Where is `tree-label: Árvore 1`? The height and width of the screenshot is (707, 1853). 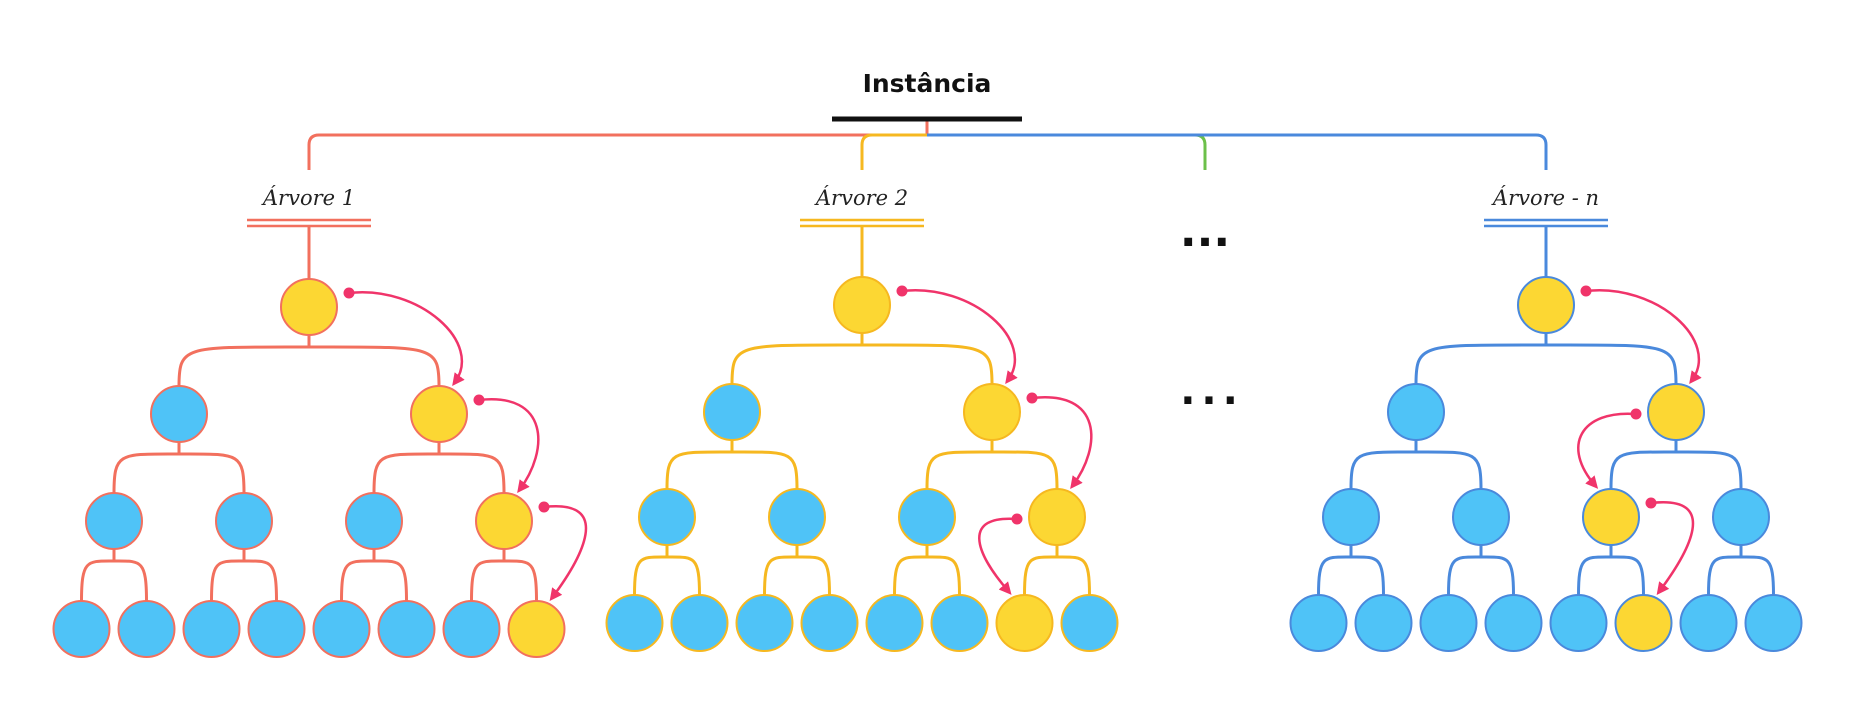
tree-label: Árvore 1 is located at coordinates (308, 198).